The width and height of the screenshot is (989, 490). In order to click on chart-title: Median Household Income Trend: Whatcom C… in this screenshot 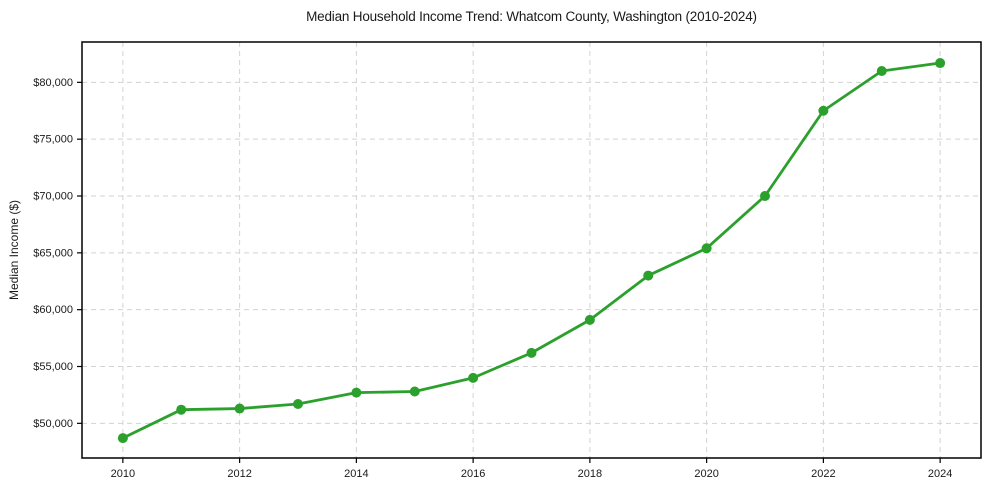, I will do `click(531, 16)`.